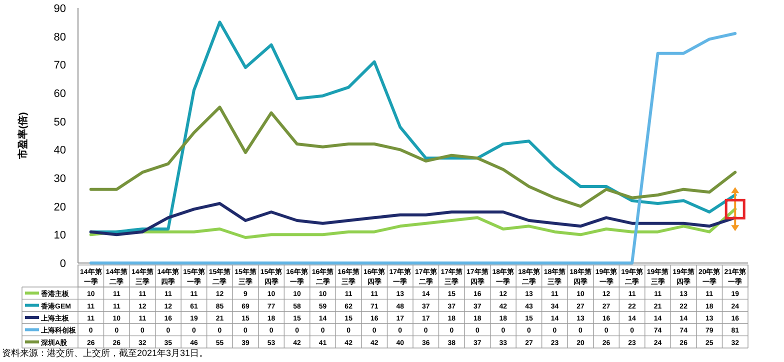 The height and width of the screenshot is (362, 784). What do you see at coordinates (60, 66) in the screenshot?
I see `y-tick-label: 70` at bounding box center [60, 66].